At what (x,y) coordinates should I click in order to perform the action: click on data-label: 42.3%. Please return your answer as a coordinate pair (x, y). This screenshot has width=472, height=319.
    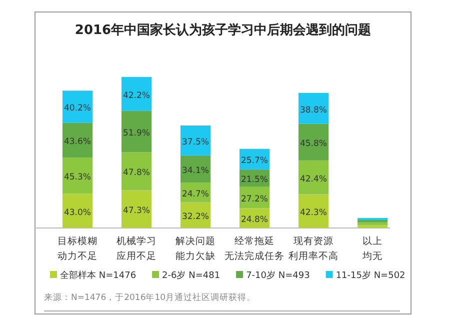
    Looking at the image, I should click on (314, 213).